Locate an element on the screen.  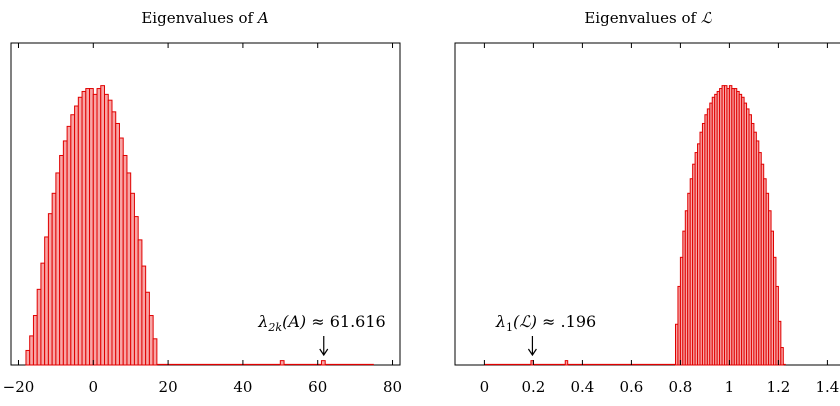
x-tick-label: 20 is located at coordinates (168, 387).